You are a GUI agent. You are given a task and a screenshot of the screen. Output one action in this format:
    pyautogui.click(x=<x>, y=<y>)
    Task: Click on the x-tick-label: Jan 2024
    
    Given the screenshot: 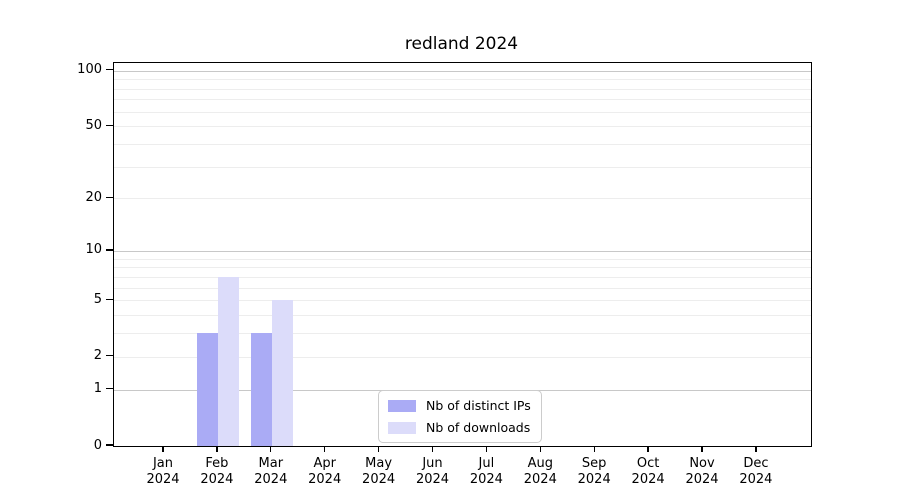 What is the action you would take?
    pyautogui.click(x=163, y=472)
    